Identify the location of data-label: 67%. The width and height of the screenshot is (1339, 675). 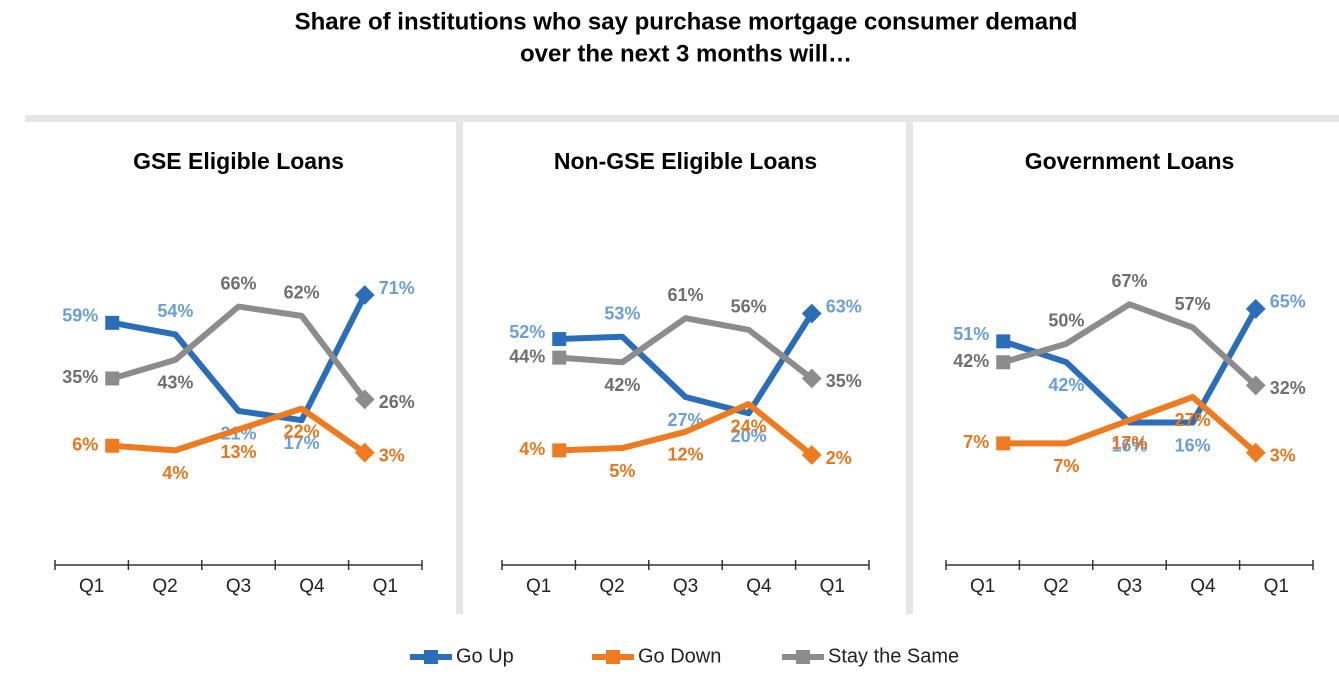
(1129, 281).